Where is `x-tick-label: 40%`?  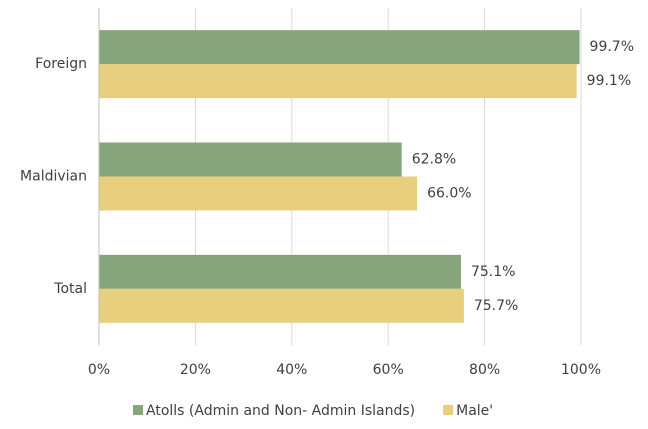
x-tick-label: 40% is located at coordinates (291, 370).